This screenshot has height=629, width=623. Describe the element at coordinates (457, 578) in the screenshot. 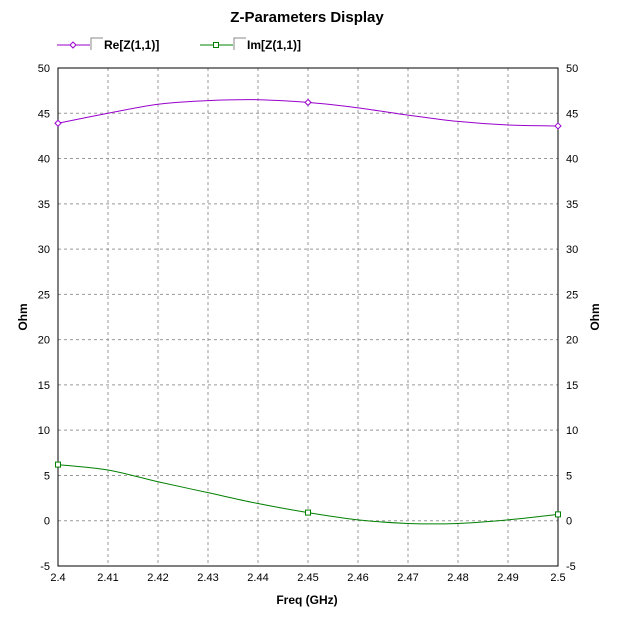

I see `x-tick-label: 2.48` at that location.